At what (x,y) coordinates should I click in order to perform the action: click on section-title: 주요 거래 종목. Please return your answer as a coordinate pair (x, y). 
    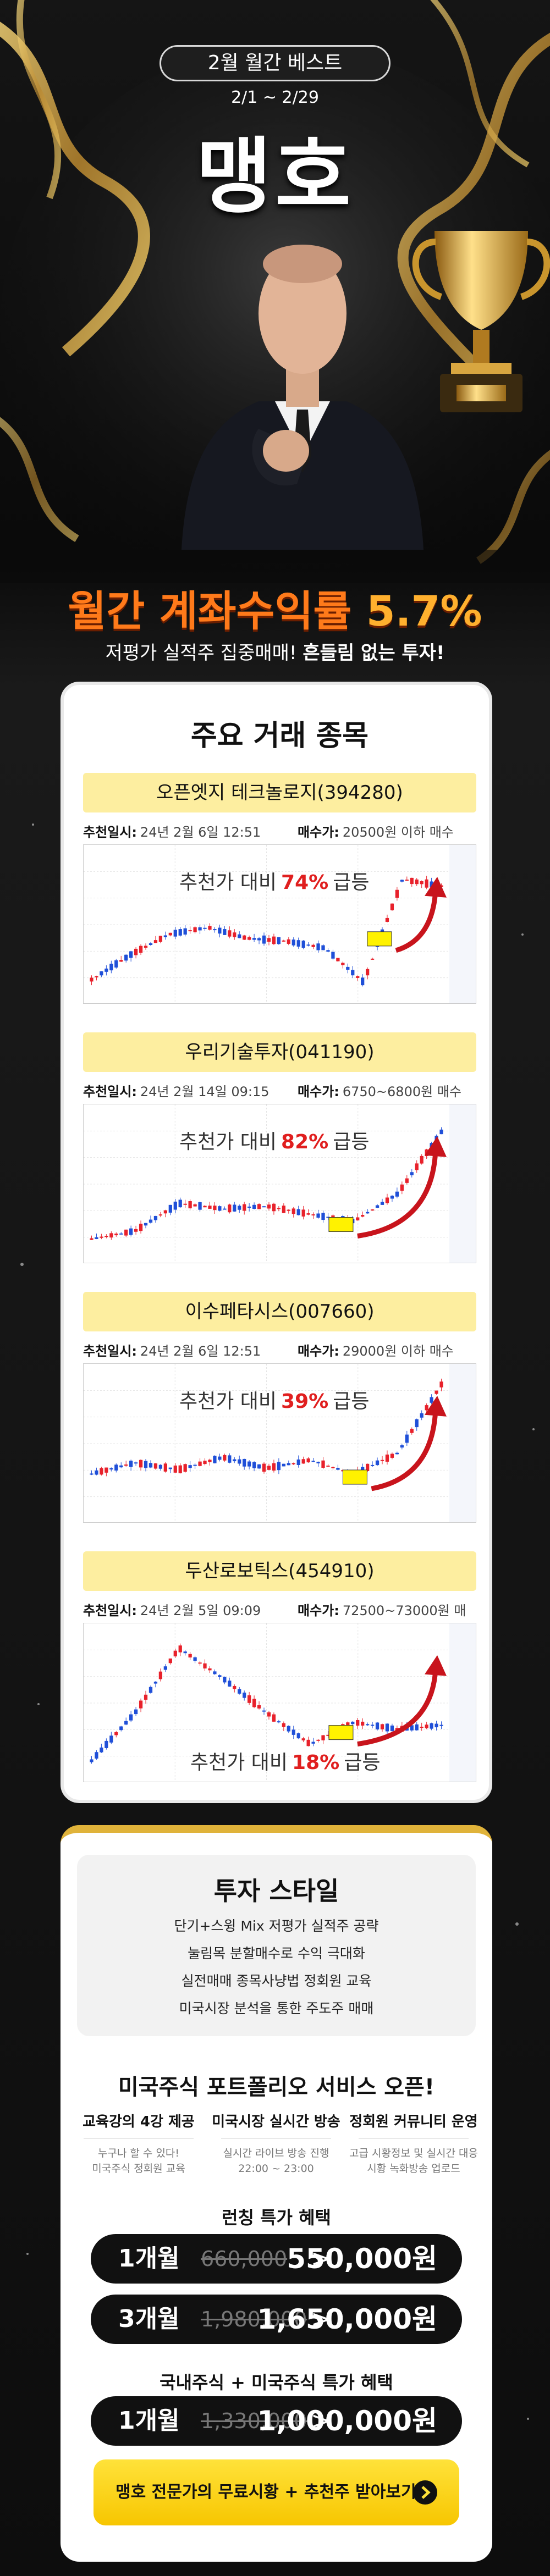
    Looking at the image, I should click on (279, 736).